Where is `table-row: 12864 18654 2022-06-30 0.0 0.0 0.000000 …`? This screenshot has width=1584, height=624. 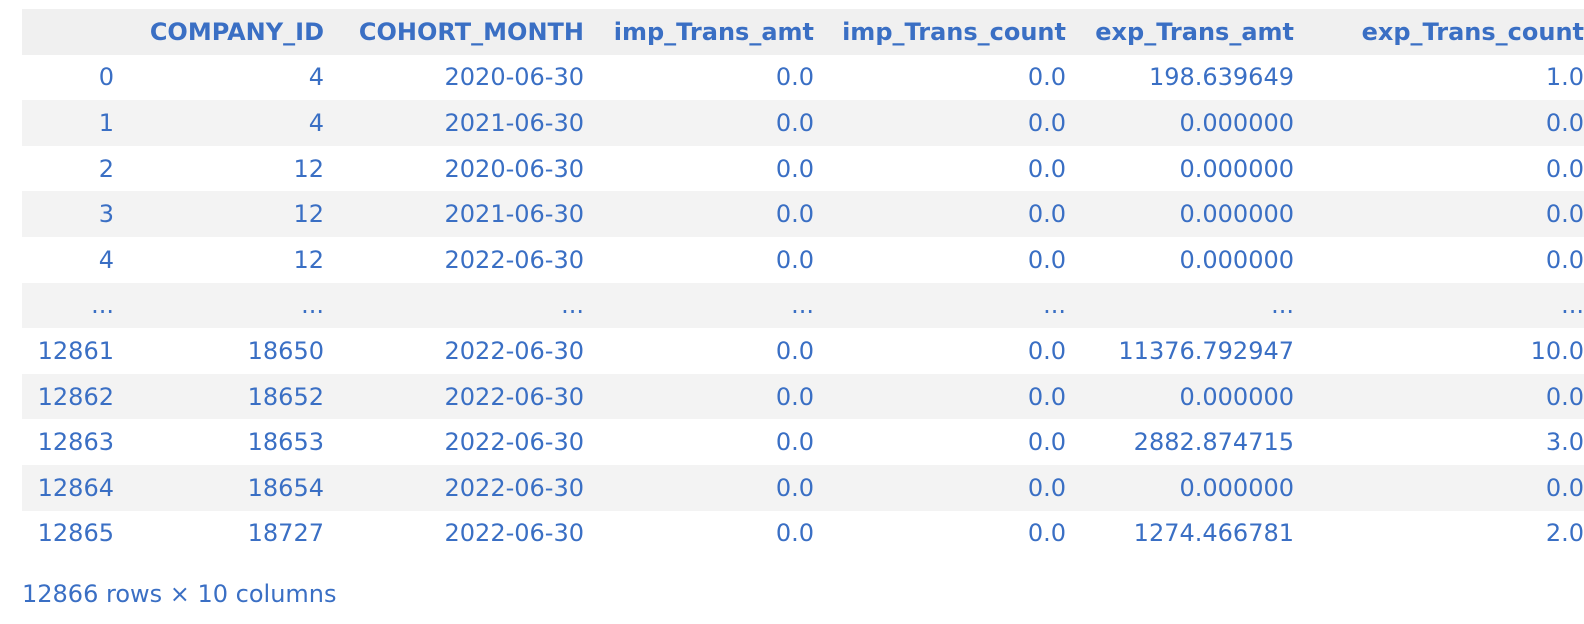 table-row: 12864 18654 2022-06-30 0.0 0.0 0.000000 … is located at coordinates (803, 487).